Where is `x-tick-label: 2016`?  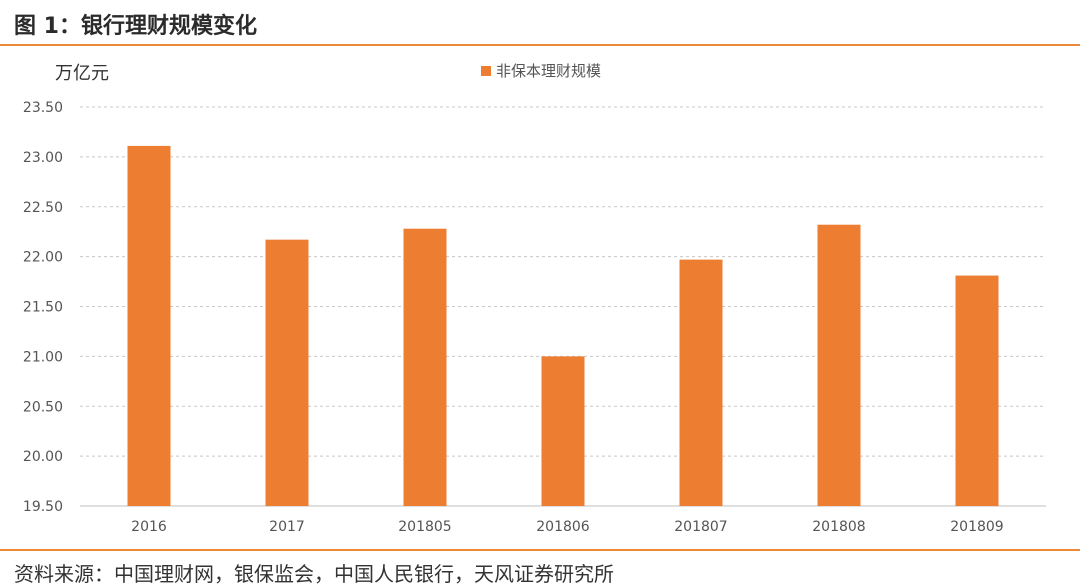
x-tick-label: 2016 is located at coordinates (149, 527).